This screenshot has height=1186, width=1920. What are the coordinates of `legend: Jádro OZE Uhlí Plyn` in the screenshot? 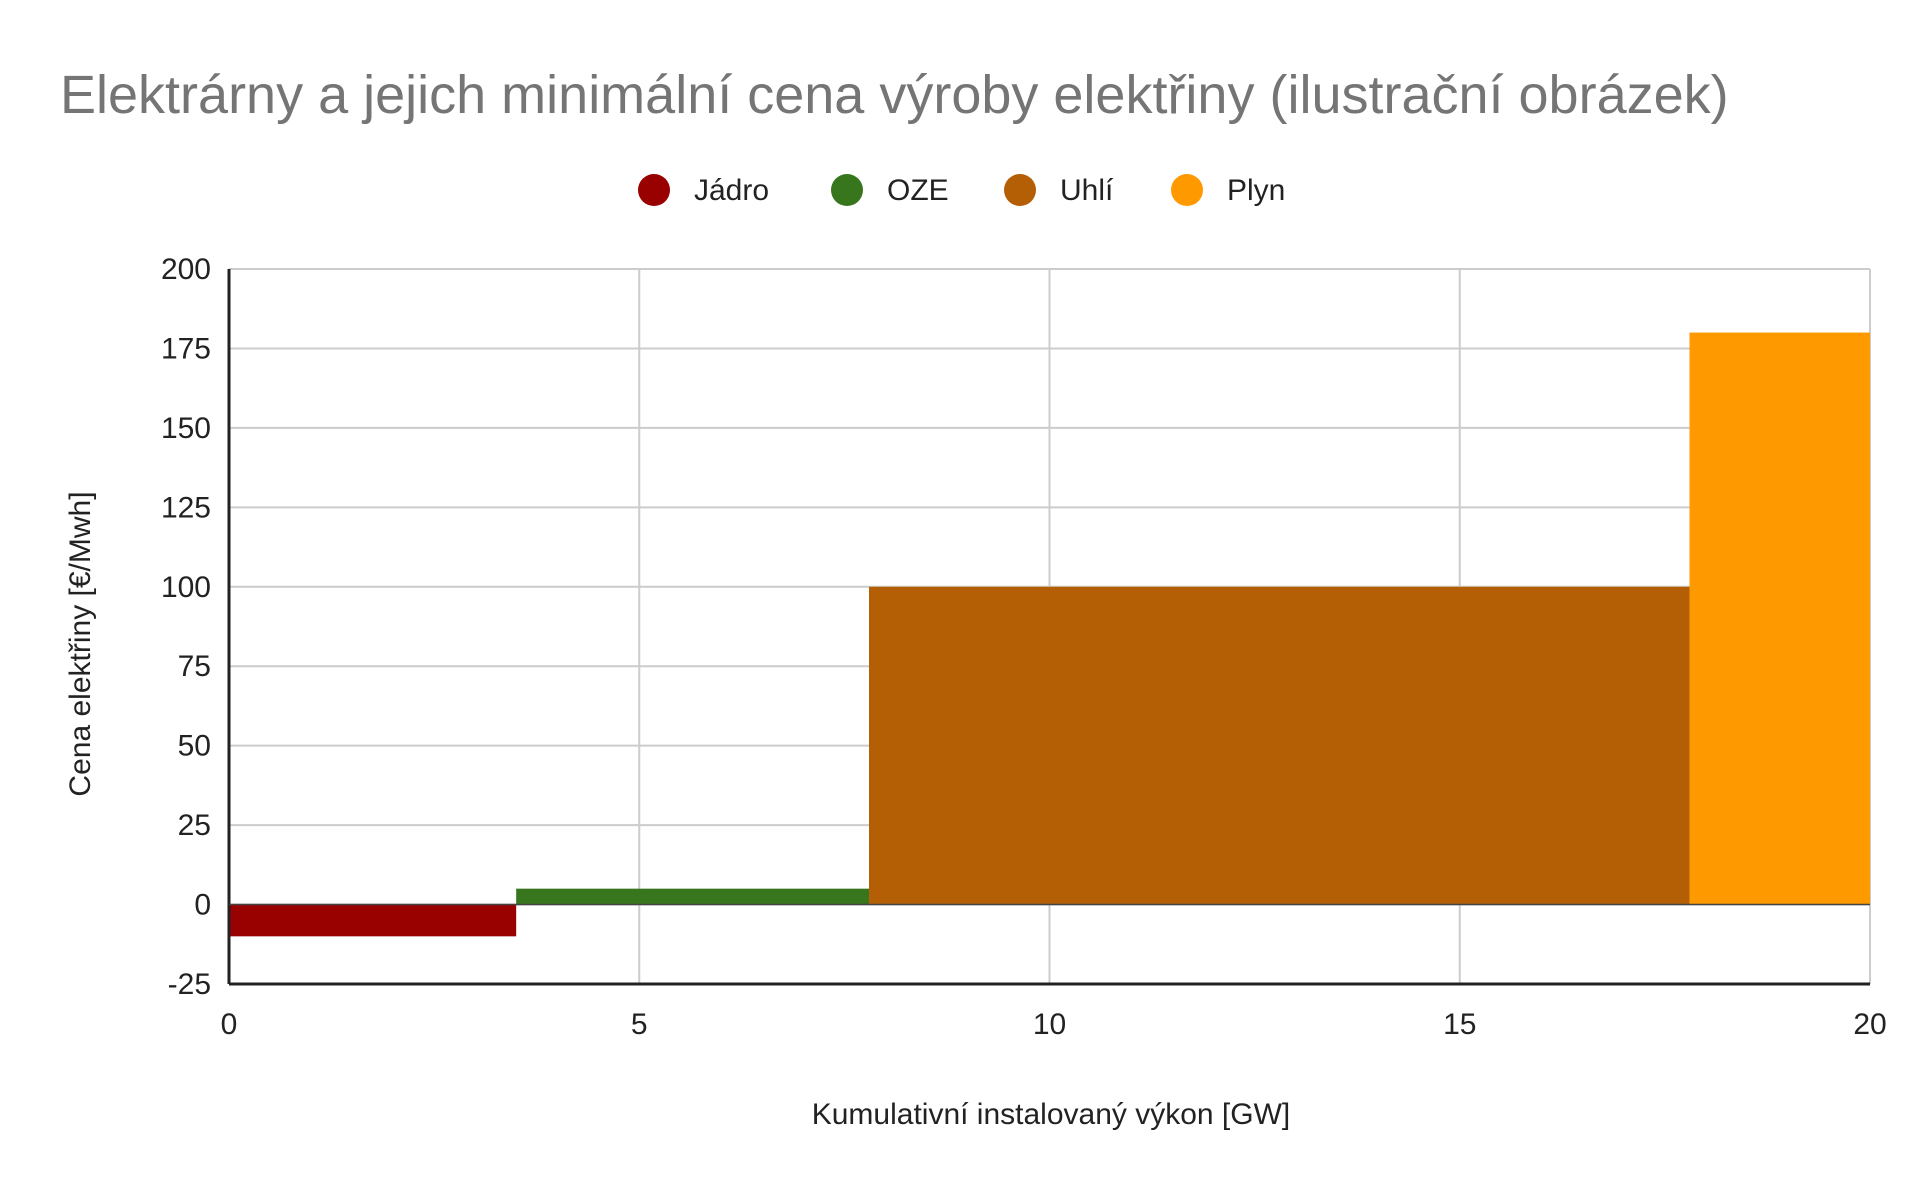 It's located at (961, 190).